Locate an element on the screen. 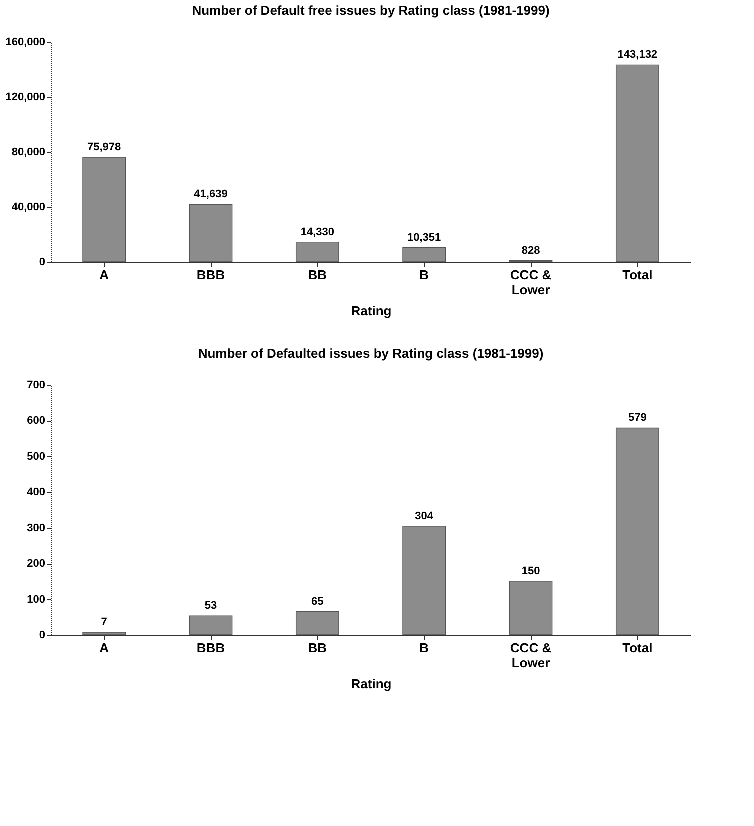 The height and width of the screenshot is (826, 754). chart-title: Number of Defaulted issues by Rating class (1981-1999) is located at coordinates (371, 353).